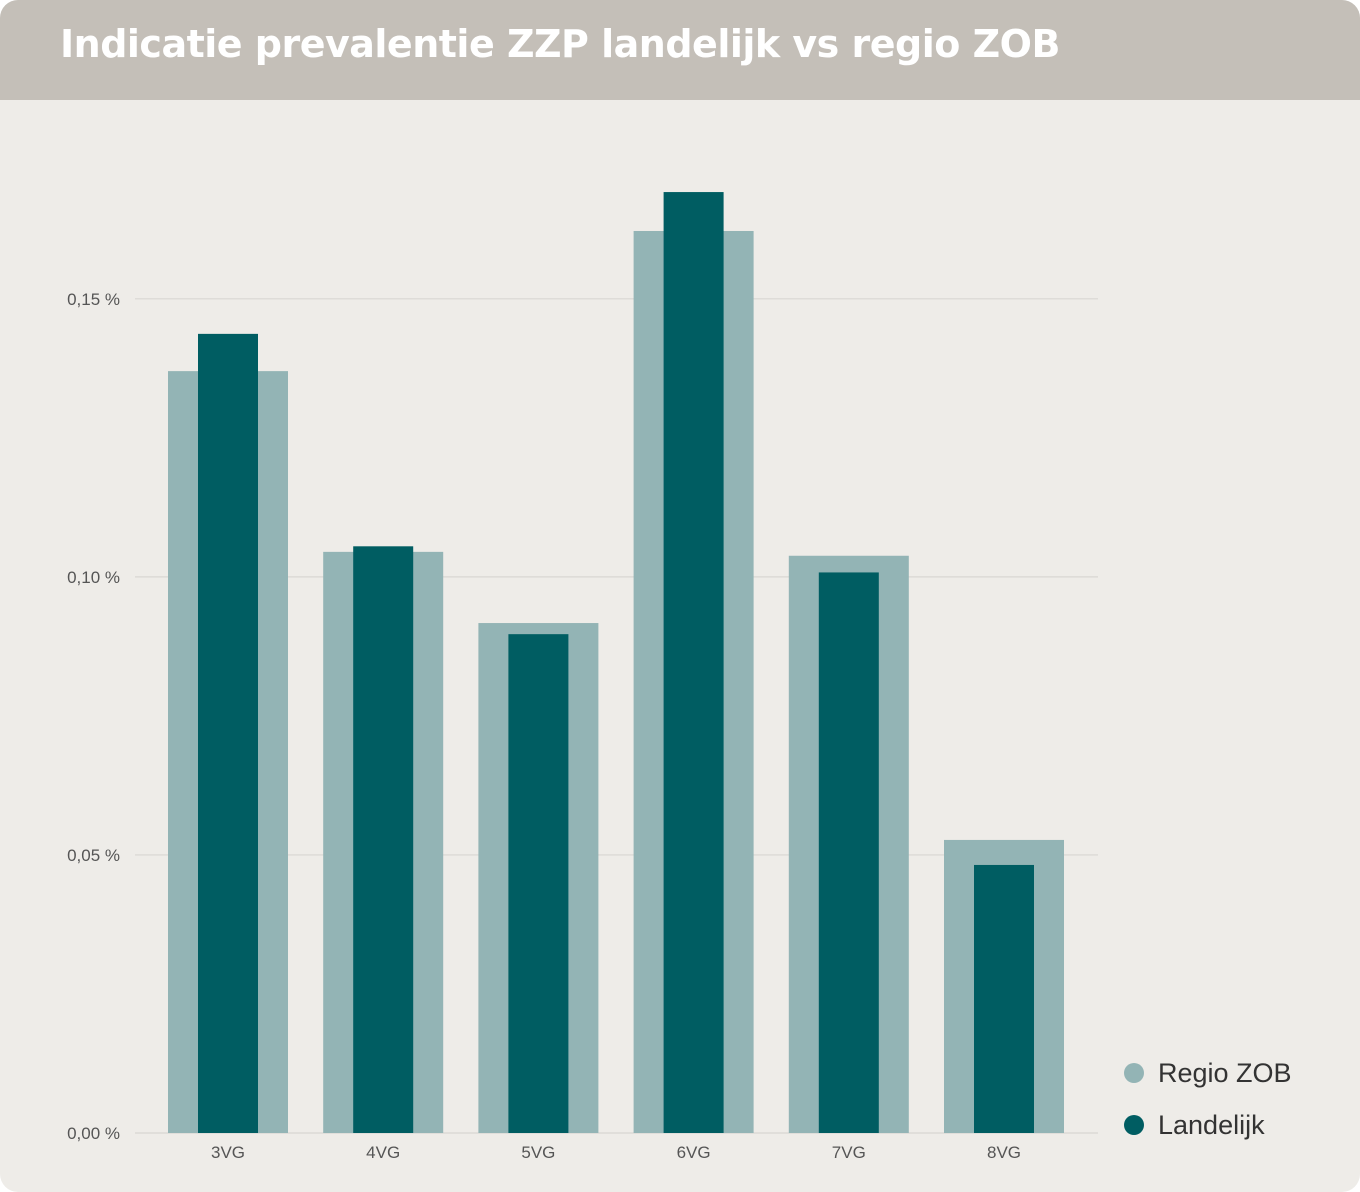 The width and height of the screenshot is (1360, 1192). Describe the element at coordinates (383, 1152) in the screenshot. I see `x-tick-label: 4VG` at that location.